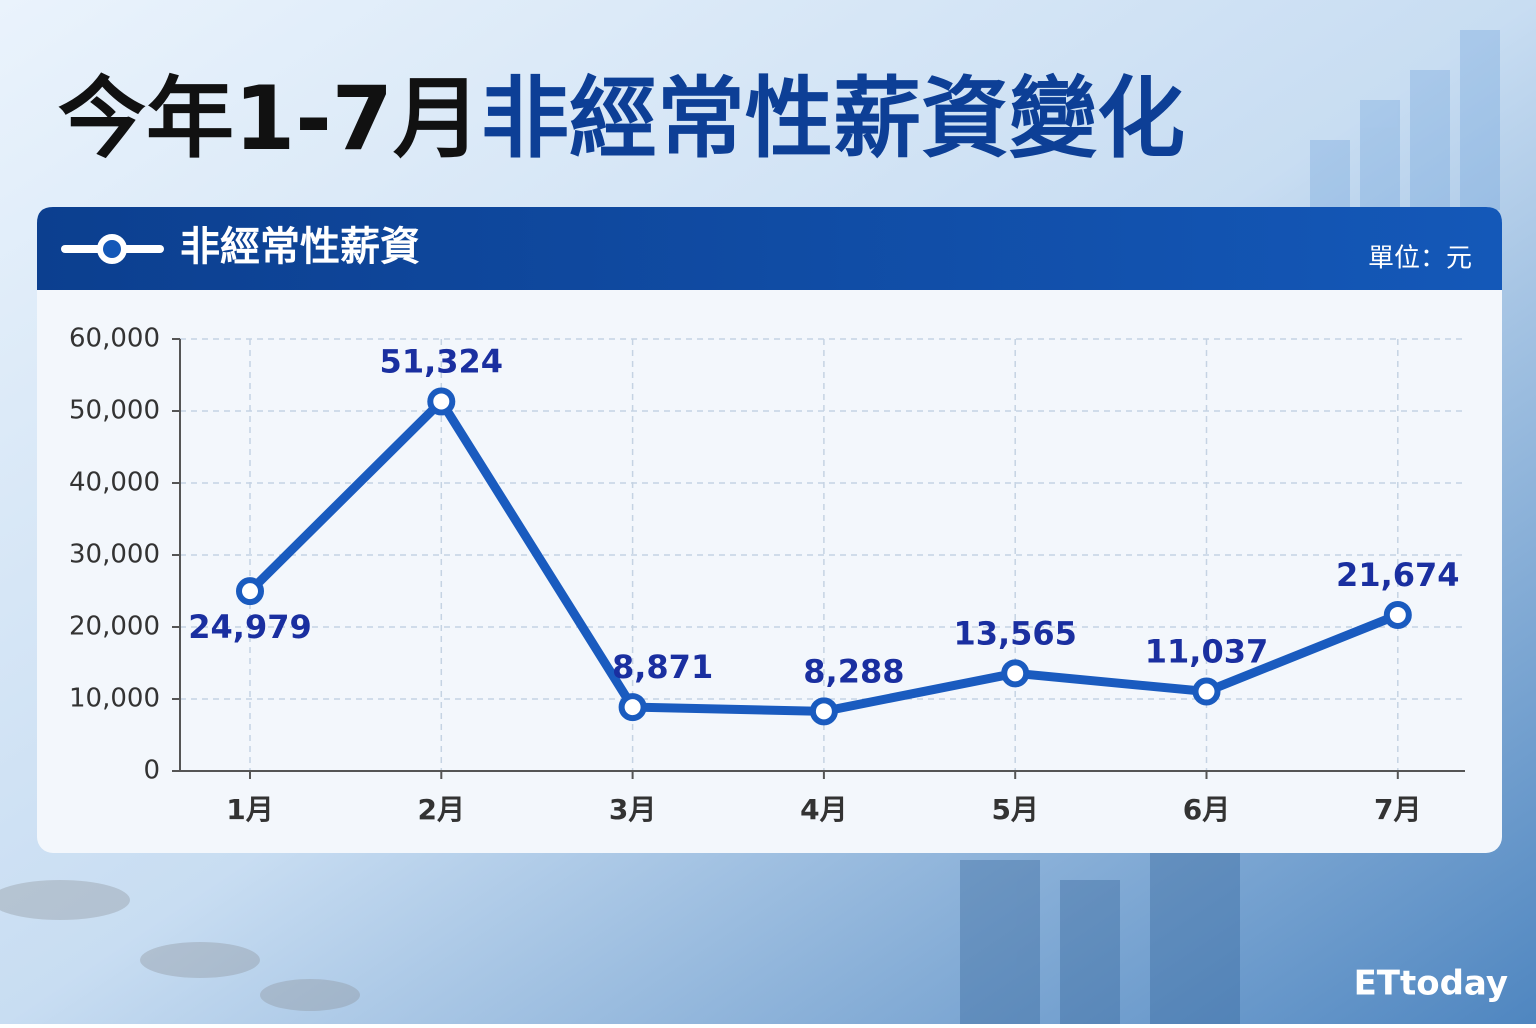  Describe the element at coordinates (112, 249) in the screenshot. I see `legend-marker` at that location.